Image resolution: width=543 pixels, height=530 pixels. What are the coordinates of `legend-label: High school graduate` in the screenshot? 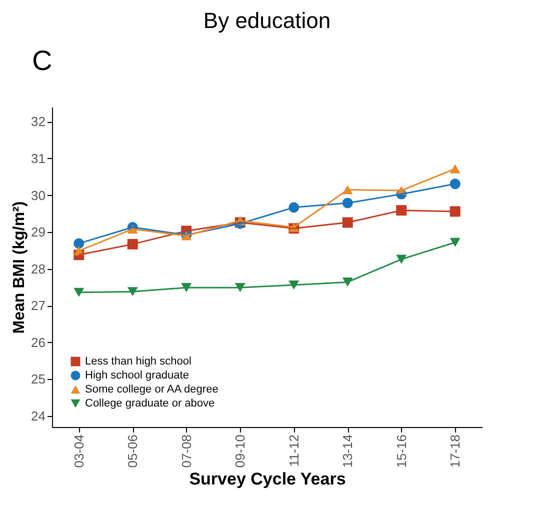 It's located at (137, 376).